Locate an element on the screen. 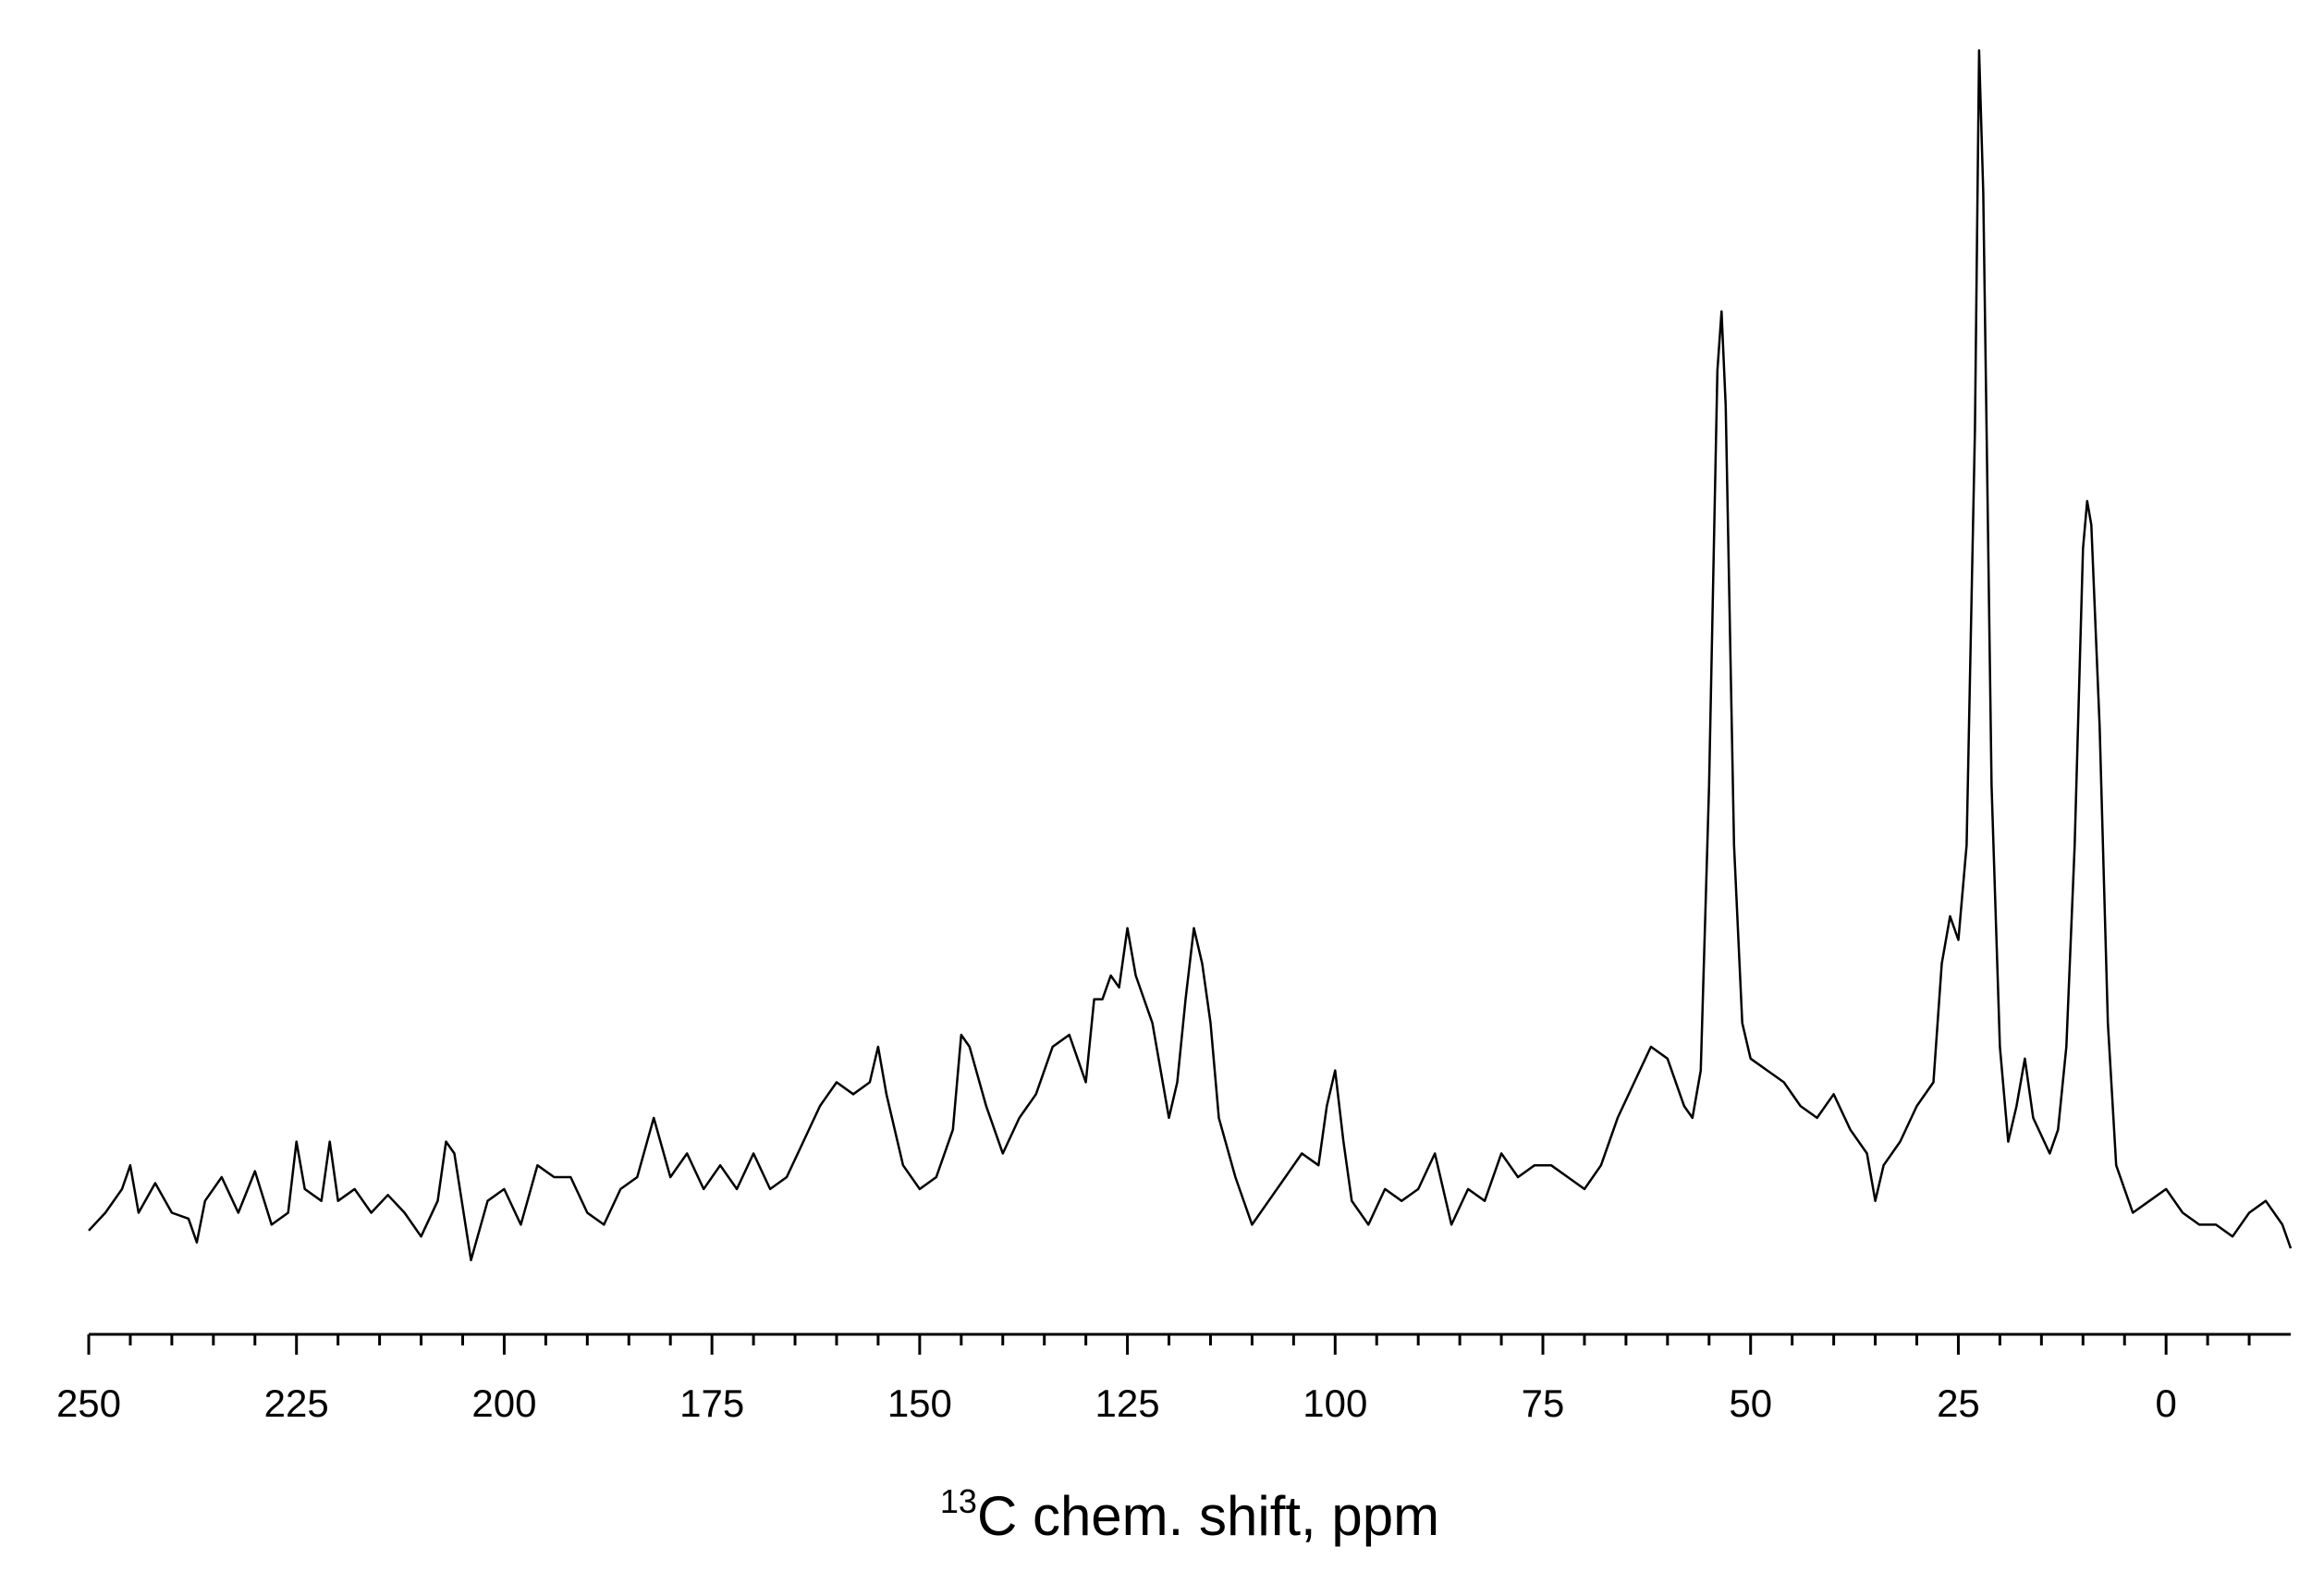 Image resolution: width=2324 pixels, height=1584 pixels. x-tick-label: 200 is located at coordinates (503, 1403).